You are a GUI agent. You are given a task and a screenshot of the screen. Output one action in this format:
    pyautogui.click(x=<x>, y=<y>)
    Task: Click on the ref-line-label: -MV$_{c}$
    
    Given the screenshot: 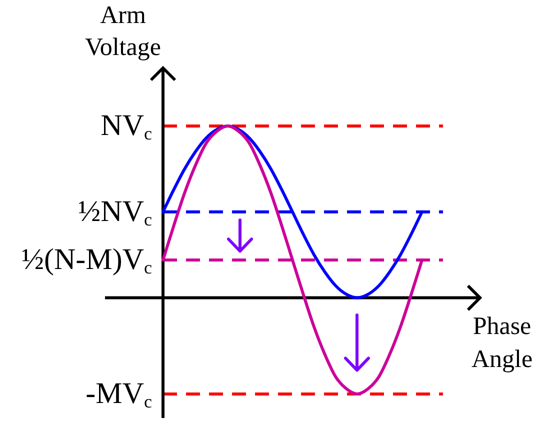 What is the action you would take?
    pyautogui.click(x=119, y=394)
    